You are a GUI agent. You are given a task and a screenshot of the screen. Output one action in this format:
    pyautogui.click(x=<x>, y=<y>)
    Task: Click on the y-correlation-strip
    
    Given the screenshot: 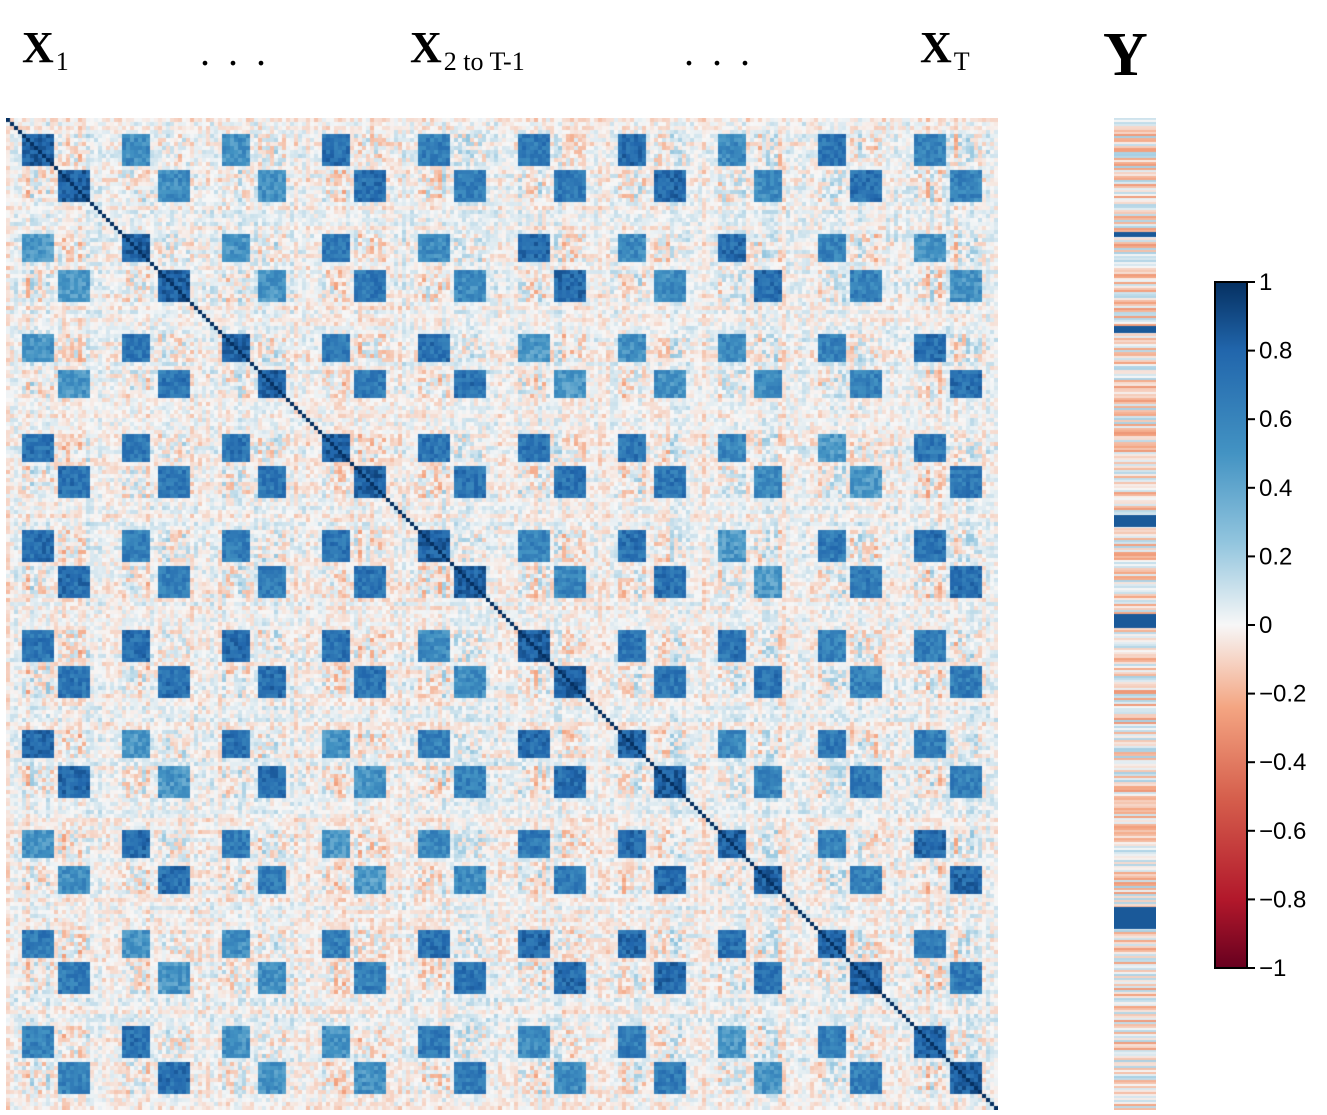 What is the action you would take?
    pyautogui.click(x=1135, y=614)
    